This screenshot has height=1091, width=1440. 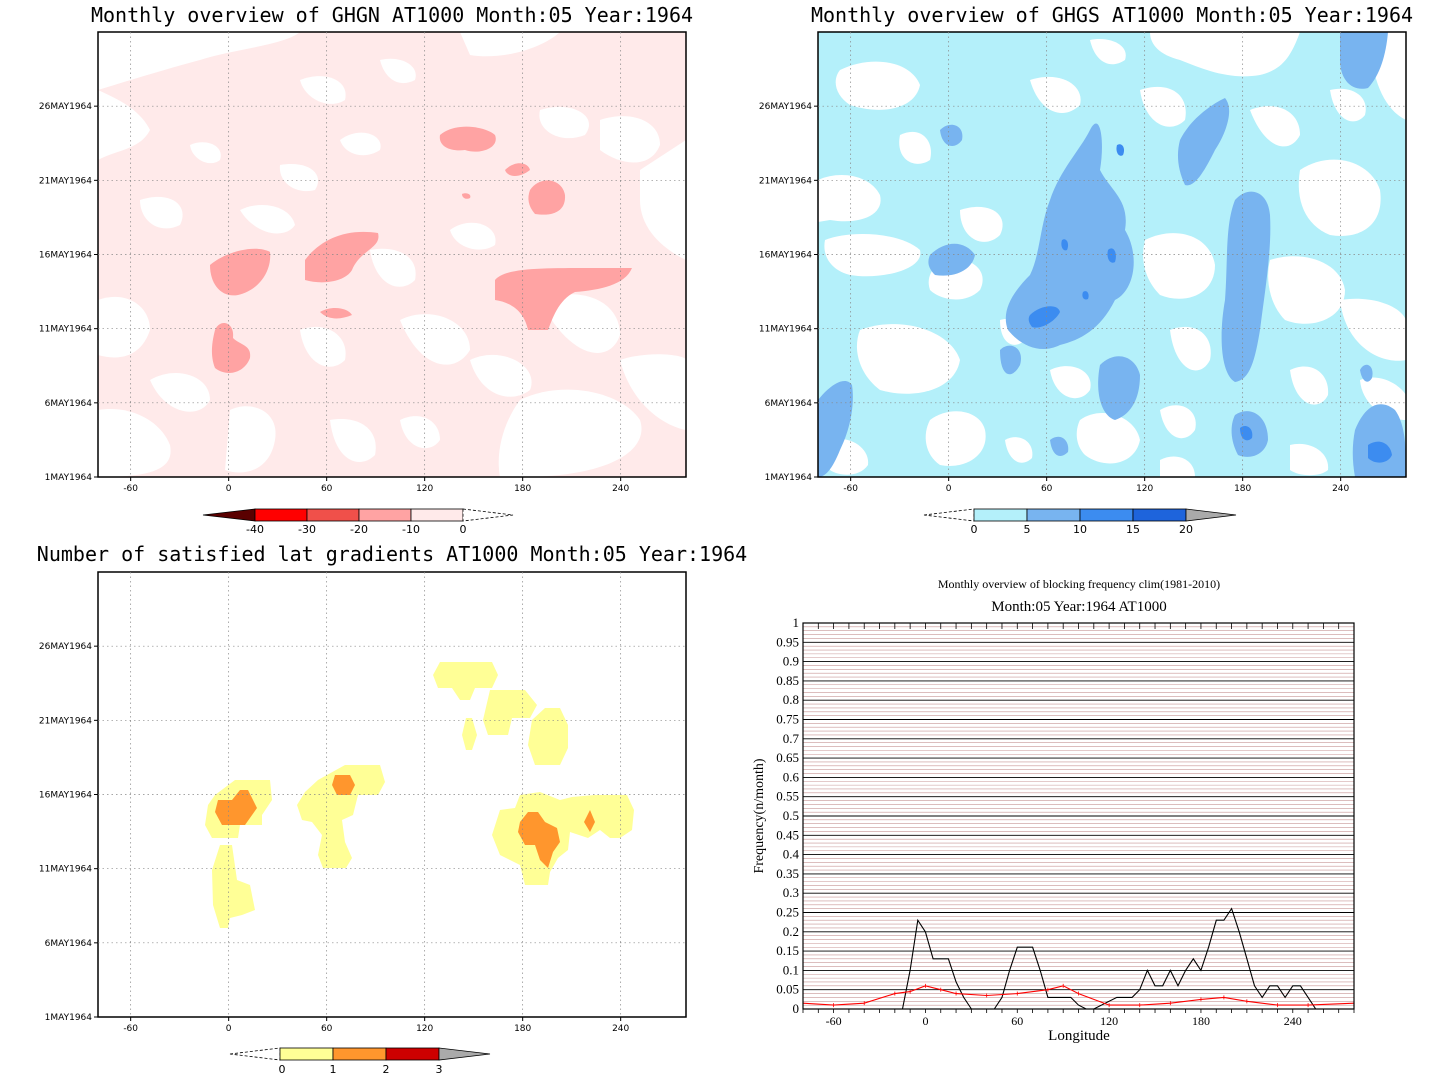 I want to click on ghgn-colorbar-label: -10, so click(x=411, y=529).